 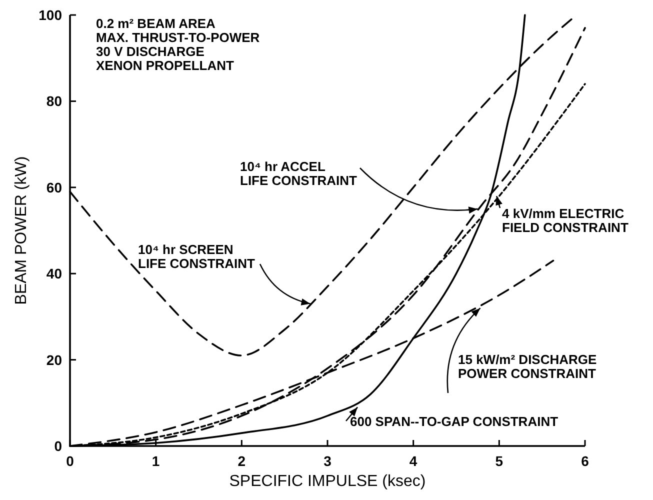 What do you see at coordinates (54, 187) in the screenshot?
I see `y-tick-label: 60` at bounding box center [54, 187].